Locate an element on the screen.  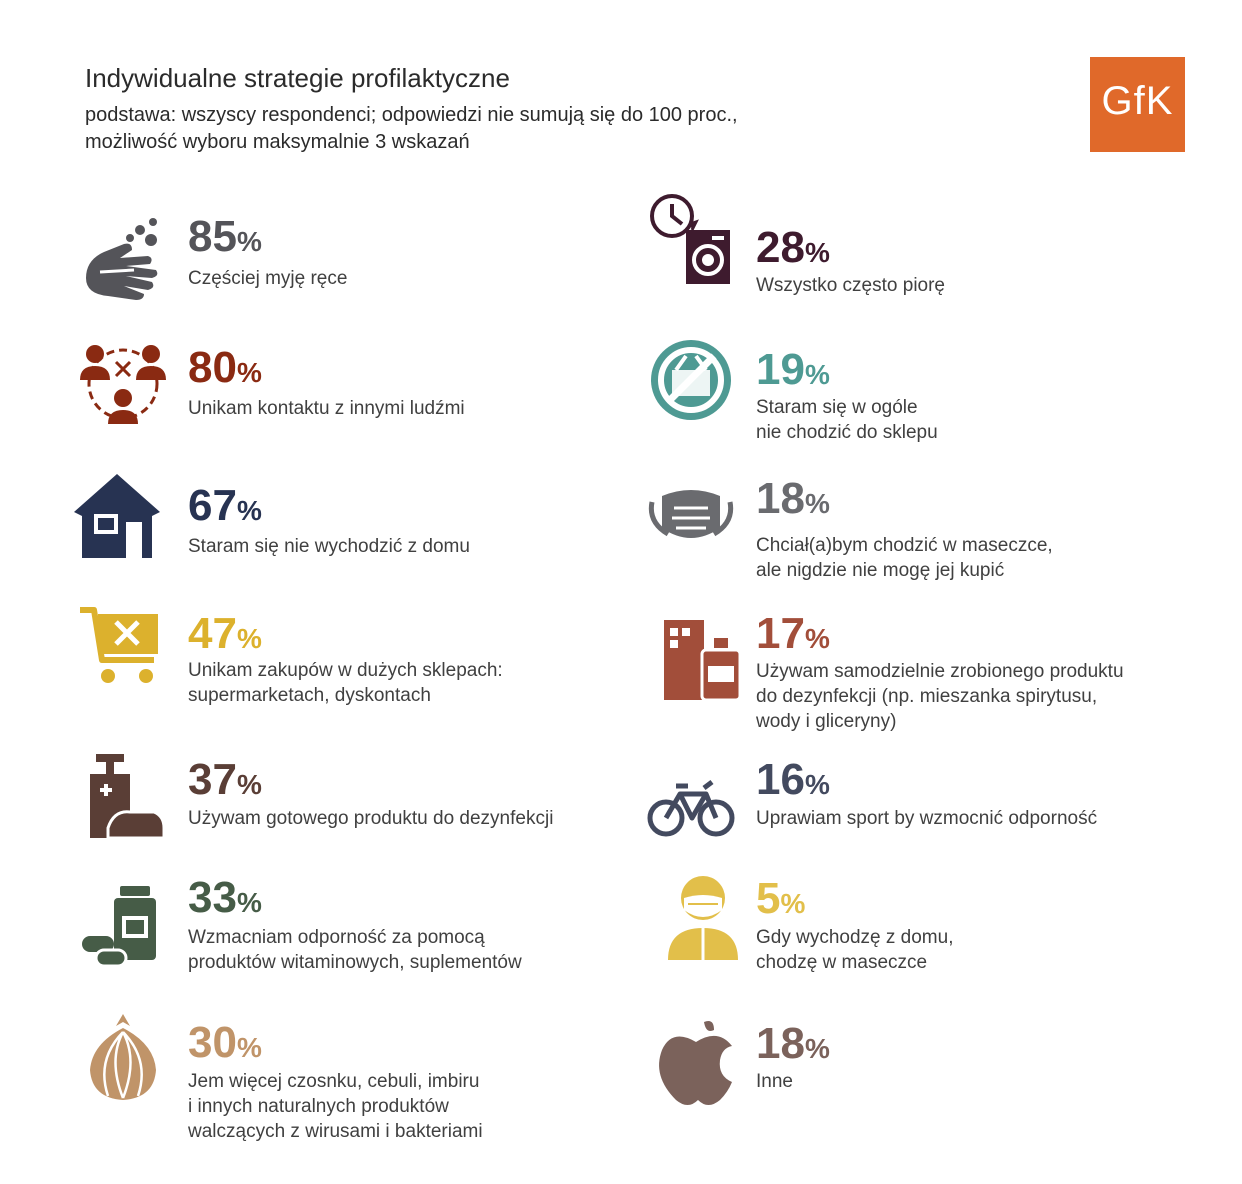
strategy-label: Częściej myję ręce is located at coordinates (408, 278).